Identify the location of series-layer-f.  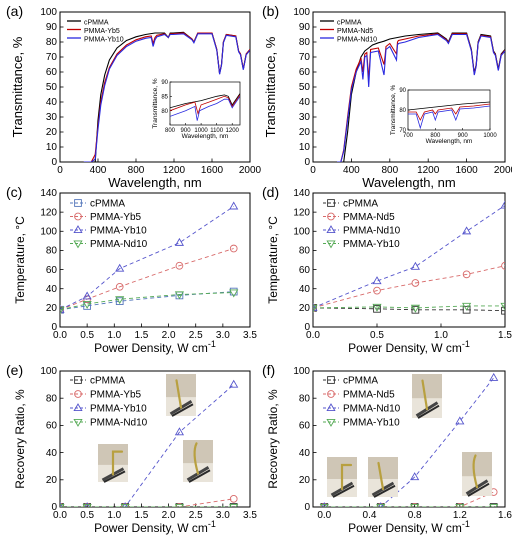
(409, 439).